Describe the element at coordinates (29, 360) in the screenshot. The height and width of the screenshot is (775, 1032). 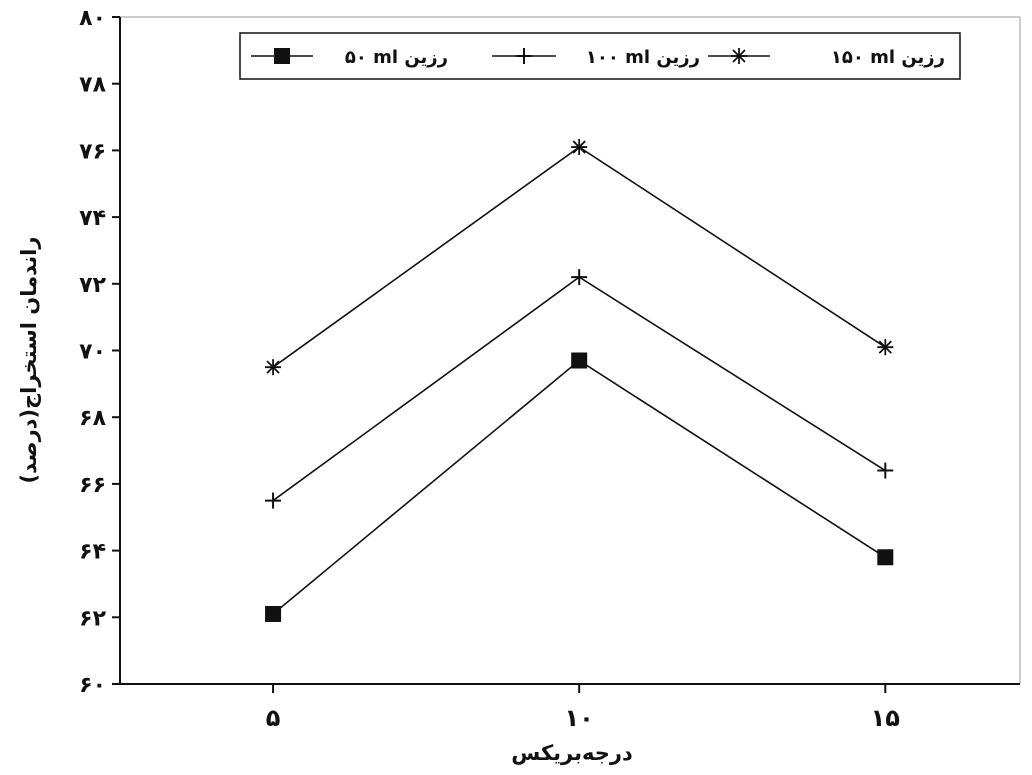
I see `y-axis-title: راندمان استخراج(درصد)` at that location.